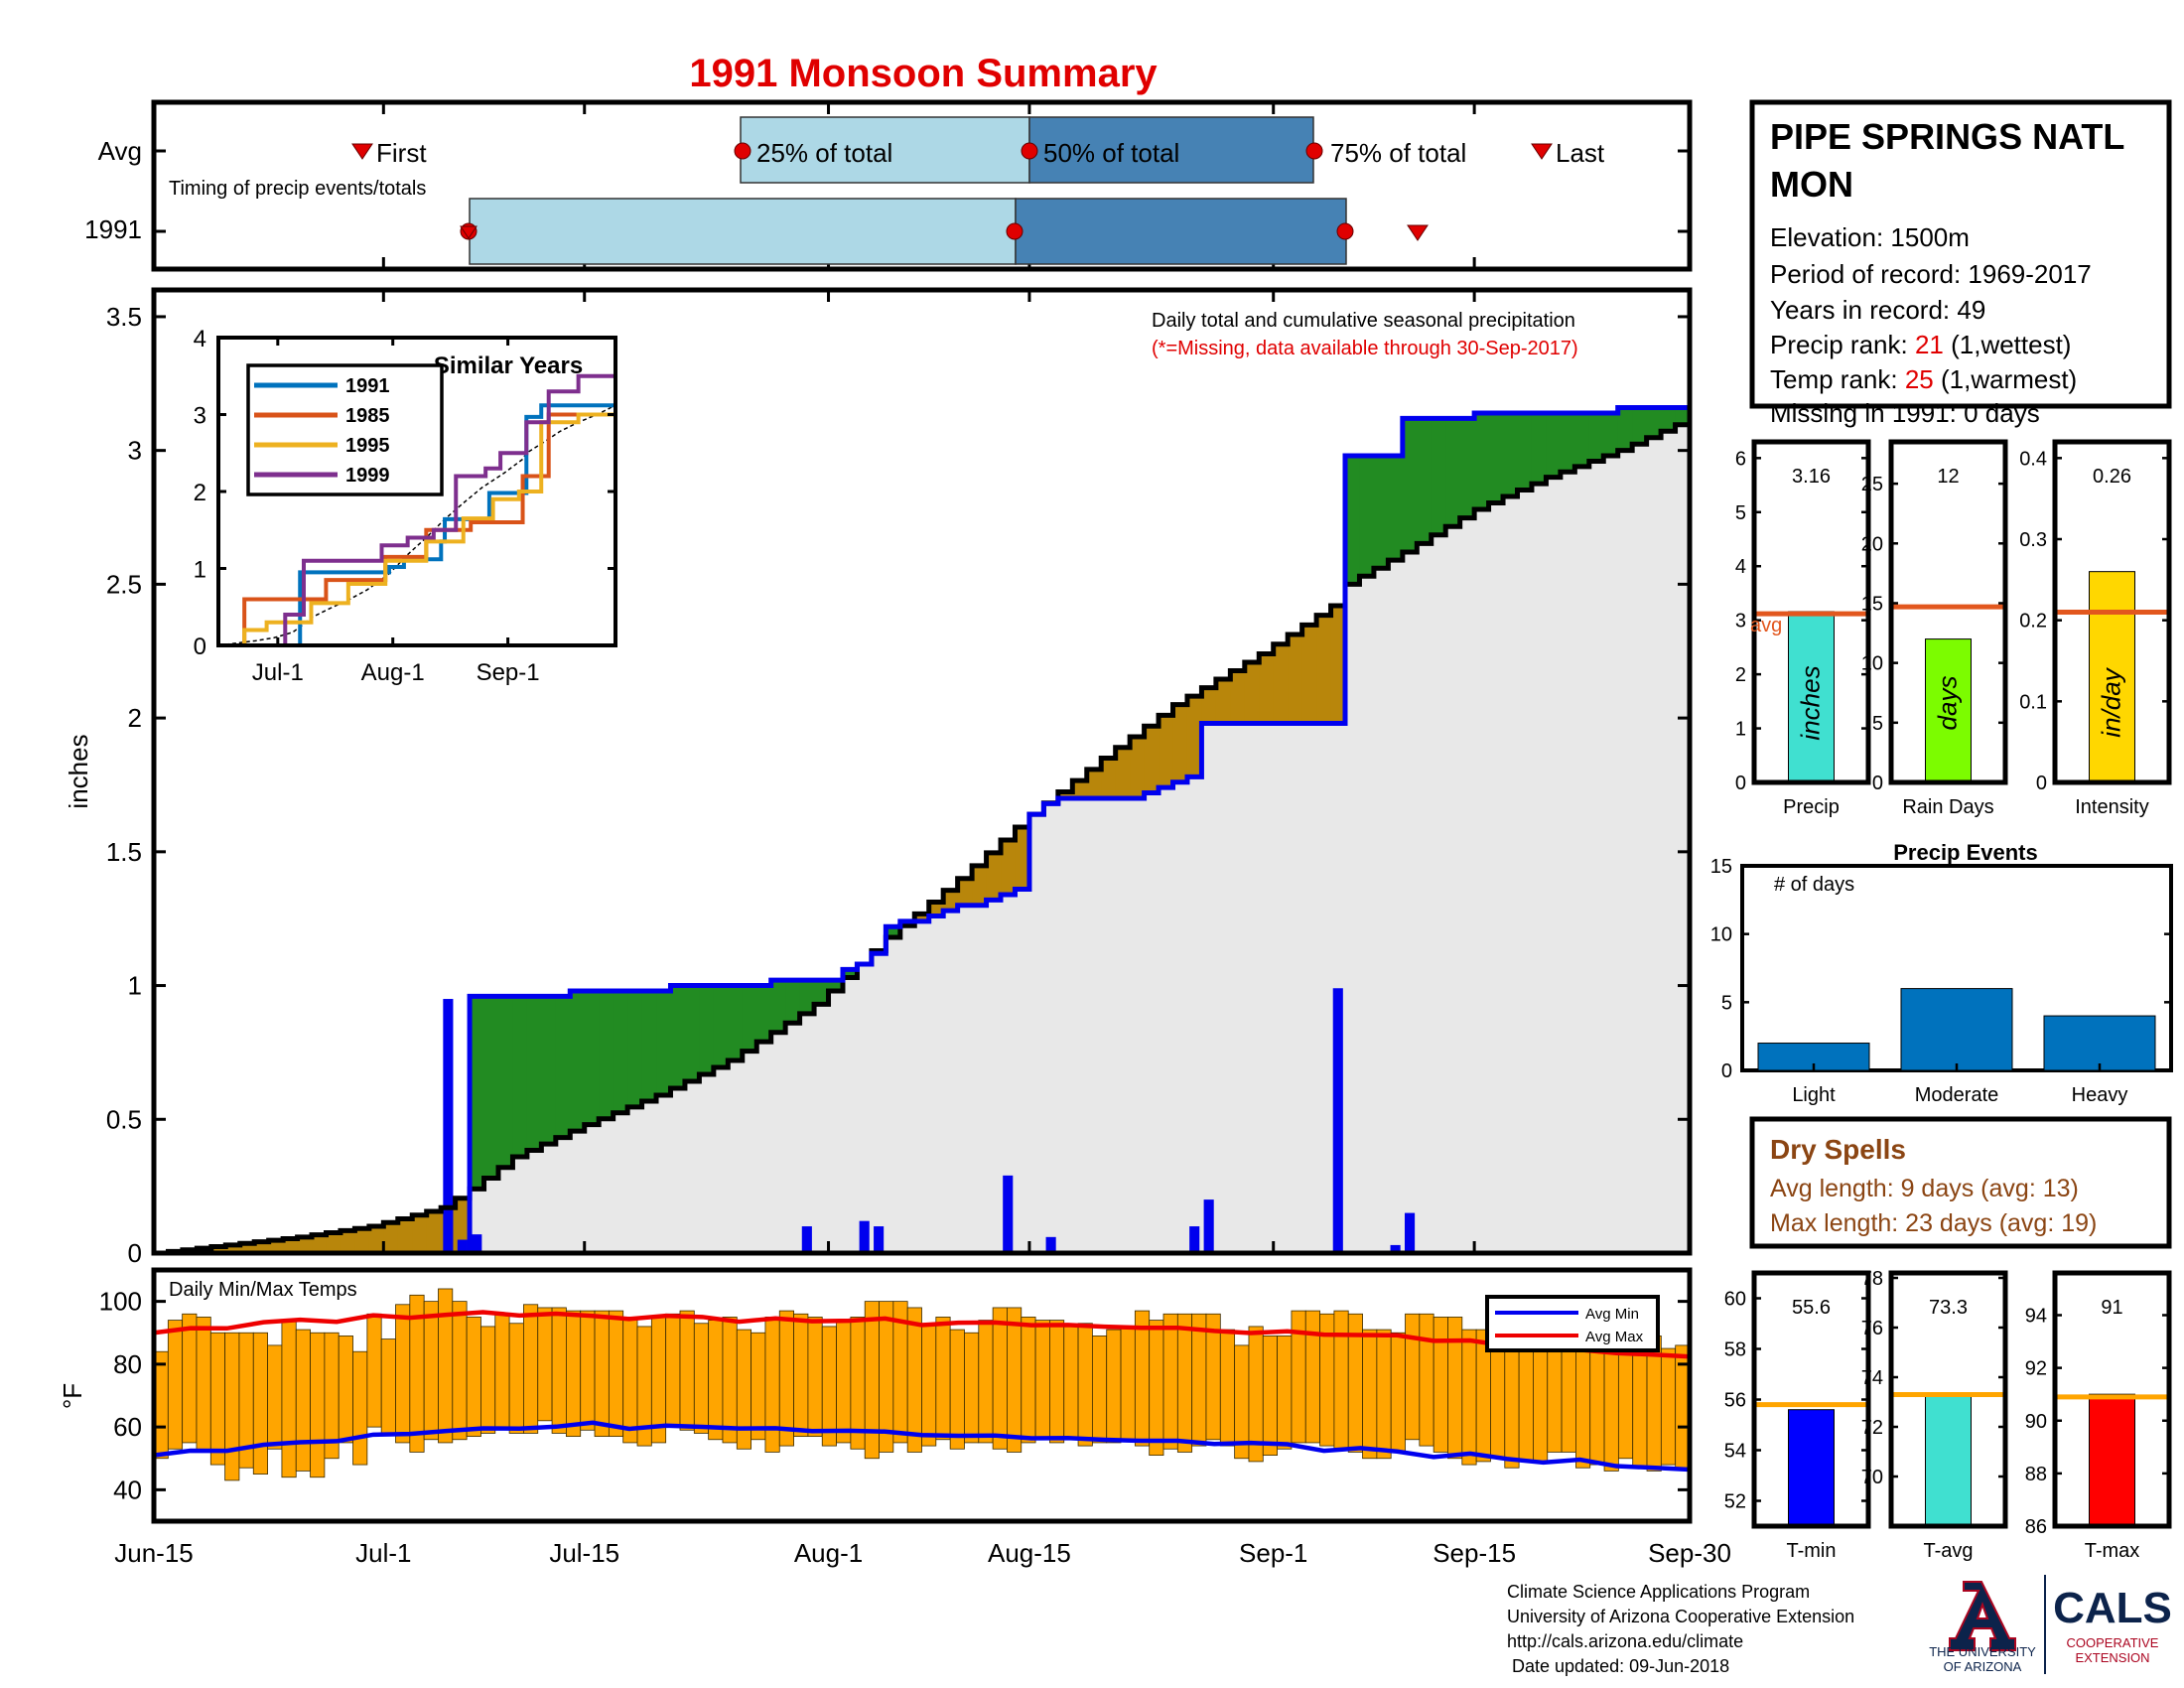  I want to click on tmax-ytick: 88, so click(2036, 1474).